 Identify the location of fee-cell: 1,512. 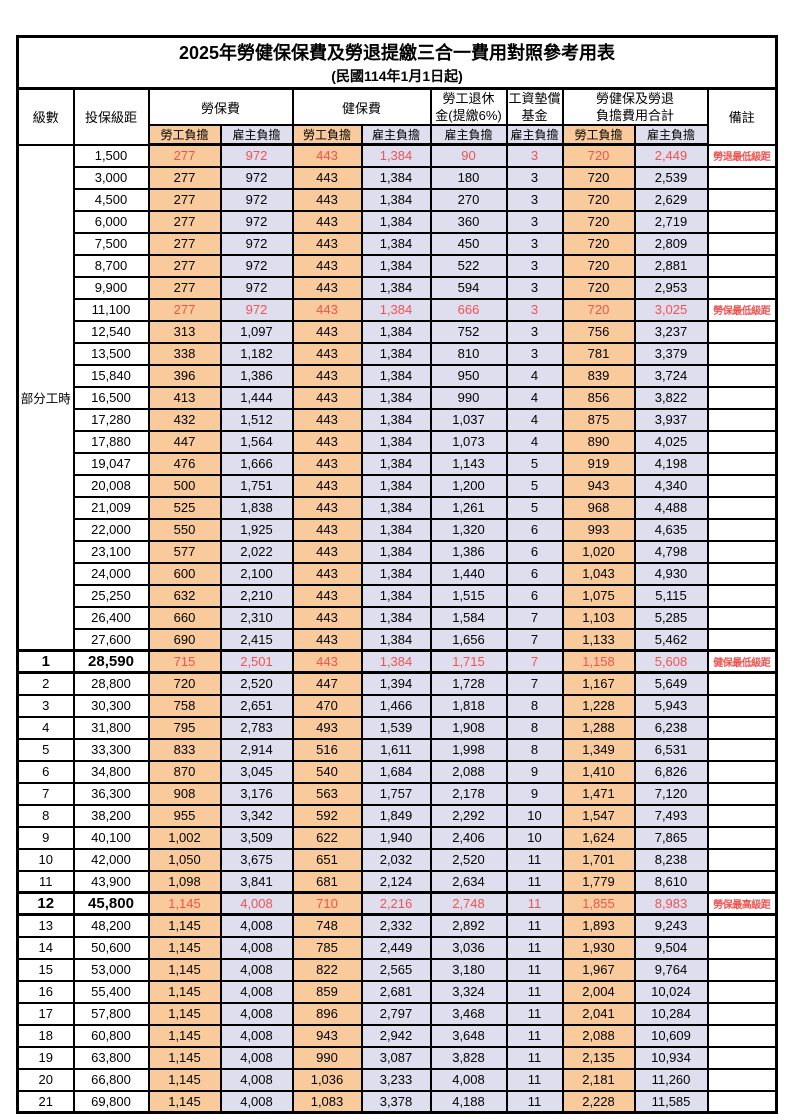
(256, 419).